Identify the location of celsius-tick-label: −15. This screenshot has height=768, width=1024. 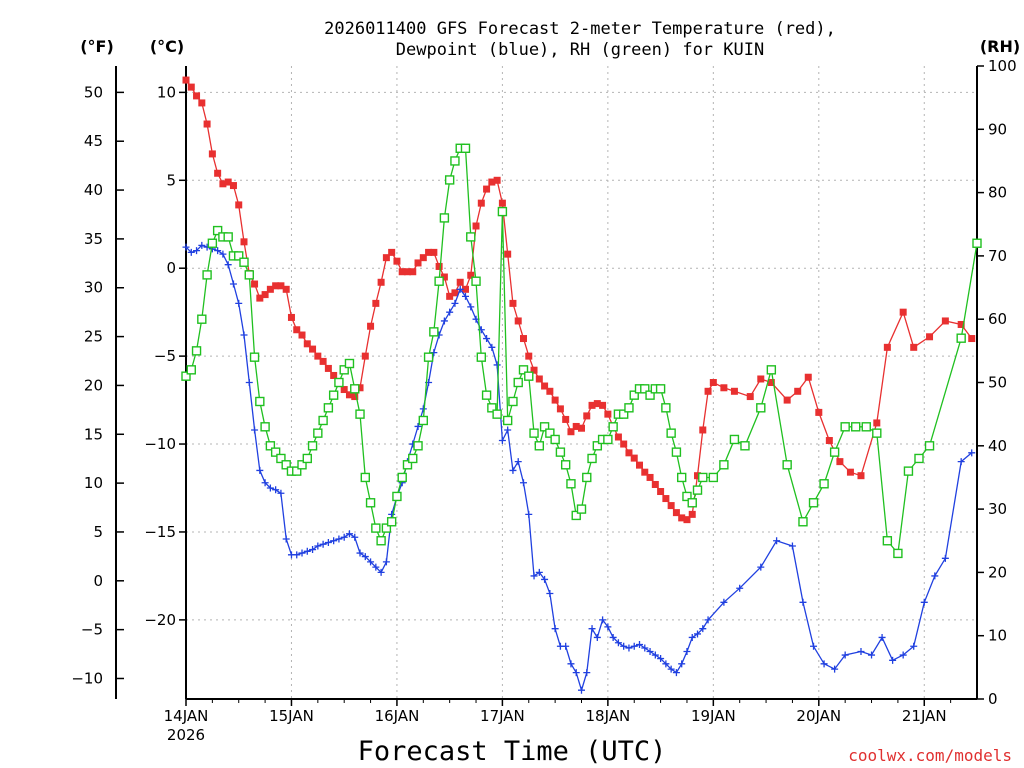
(160, 532).